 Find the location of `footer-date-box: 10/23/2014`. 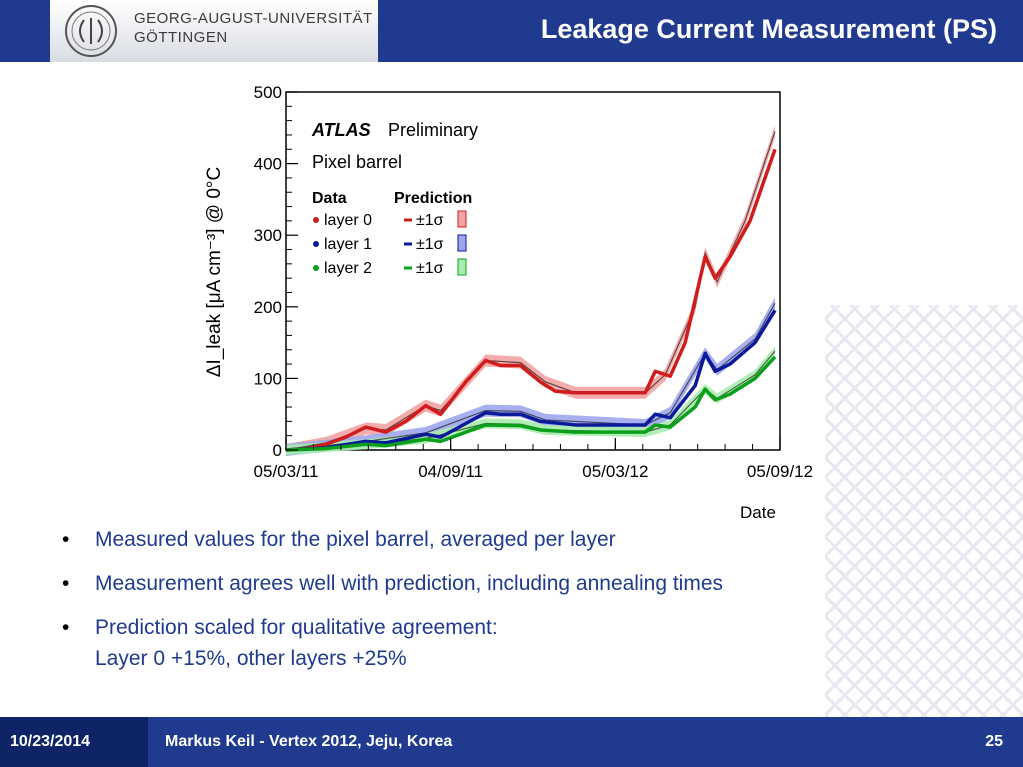

footer-date-box: 10/23/2014 is located at coordinates (74, 742).